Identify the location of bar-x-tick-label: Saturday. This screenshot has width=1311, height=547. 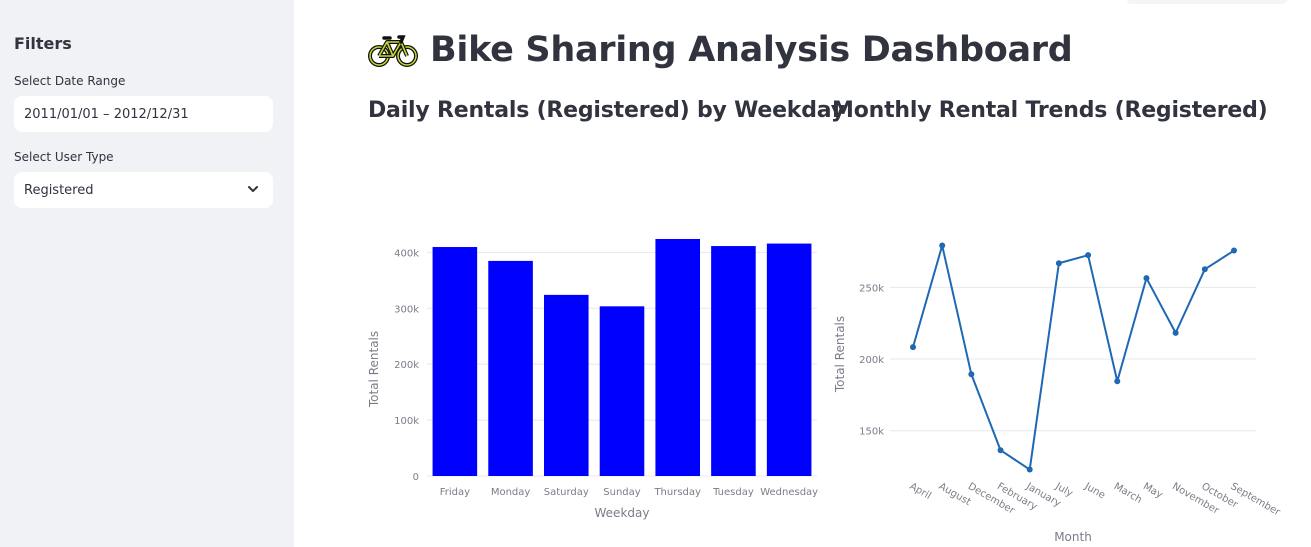
(566, 492).